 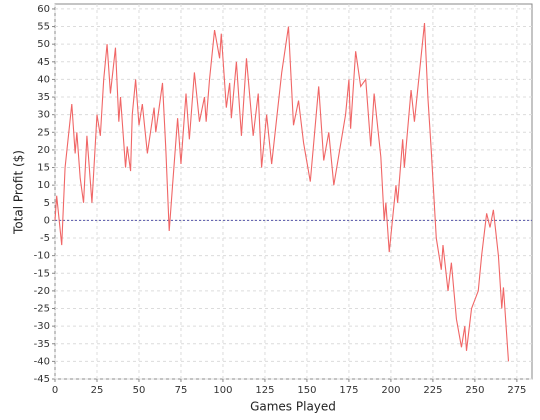 What do you see at coordinates (432, 390) in the screenshot?
I see `x-tick-label: 225` at bounding box center [432, 390].